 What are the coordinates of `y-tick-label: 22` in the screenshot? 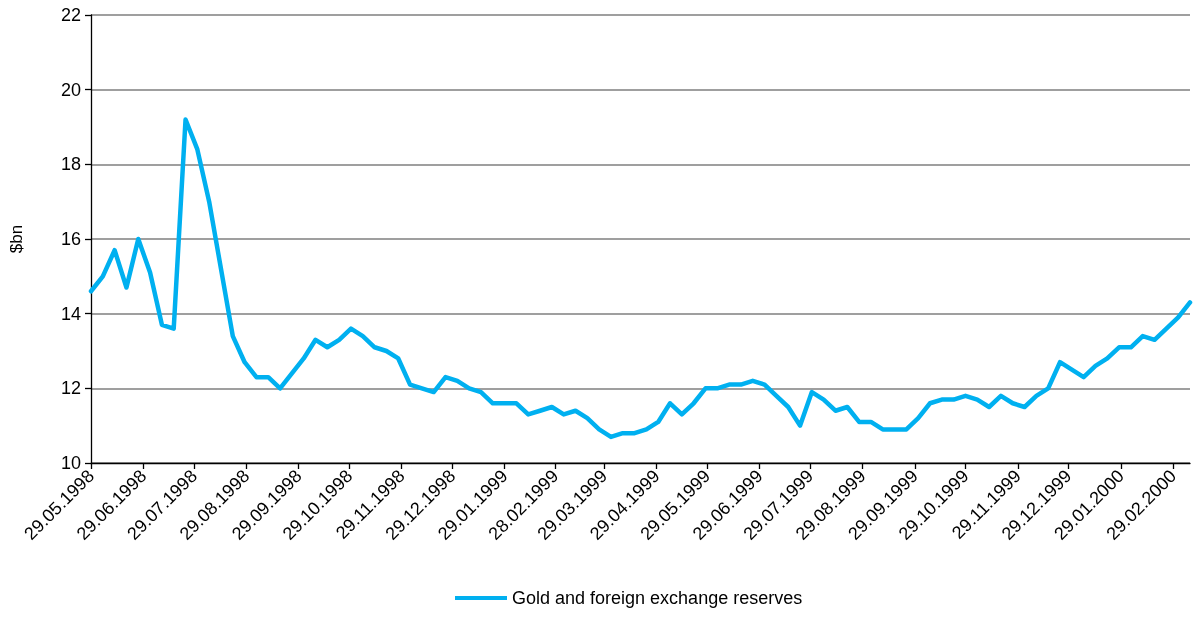 It's located at (70, 15).